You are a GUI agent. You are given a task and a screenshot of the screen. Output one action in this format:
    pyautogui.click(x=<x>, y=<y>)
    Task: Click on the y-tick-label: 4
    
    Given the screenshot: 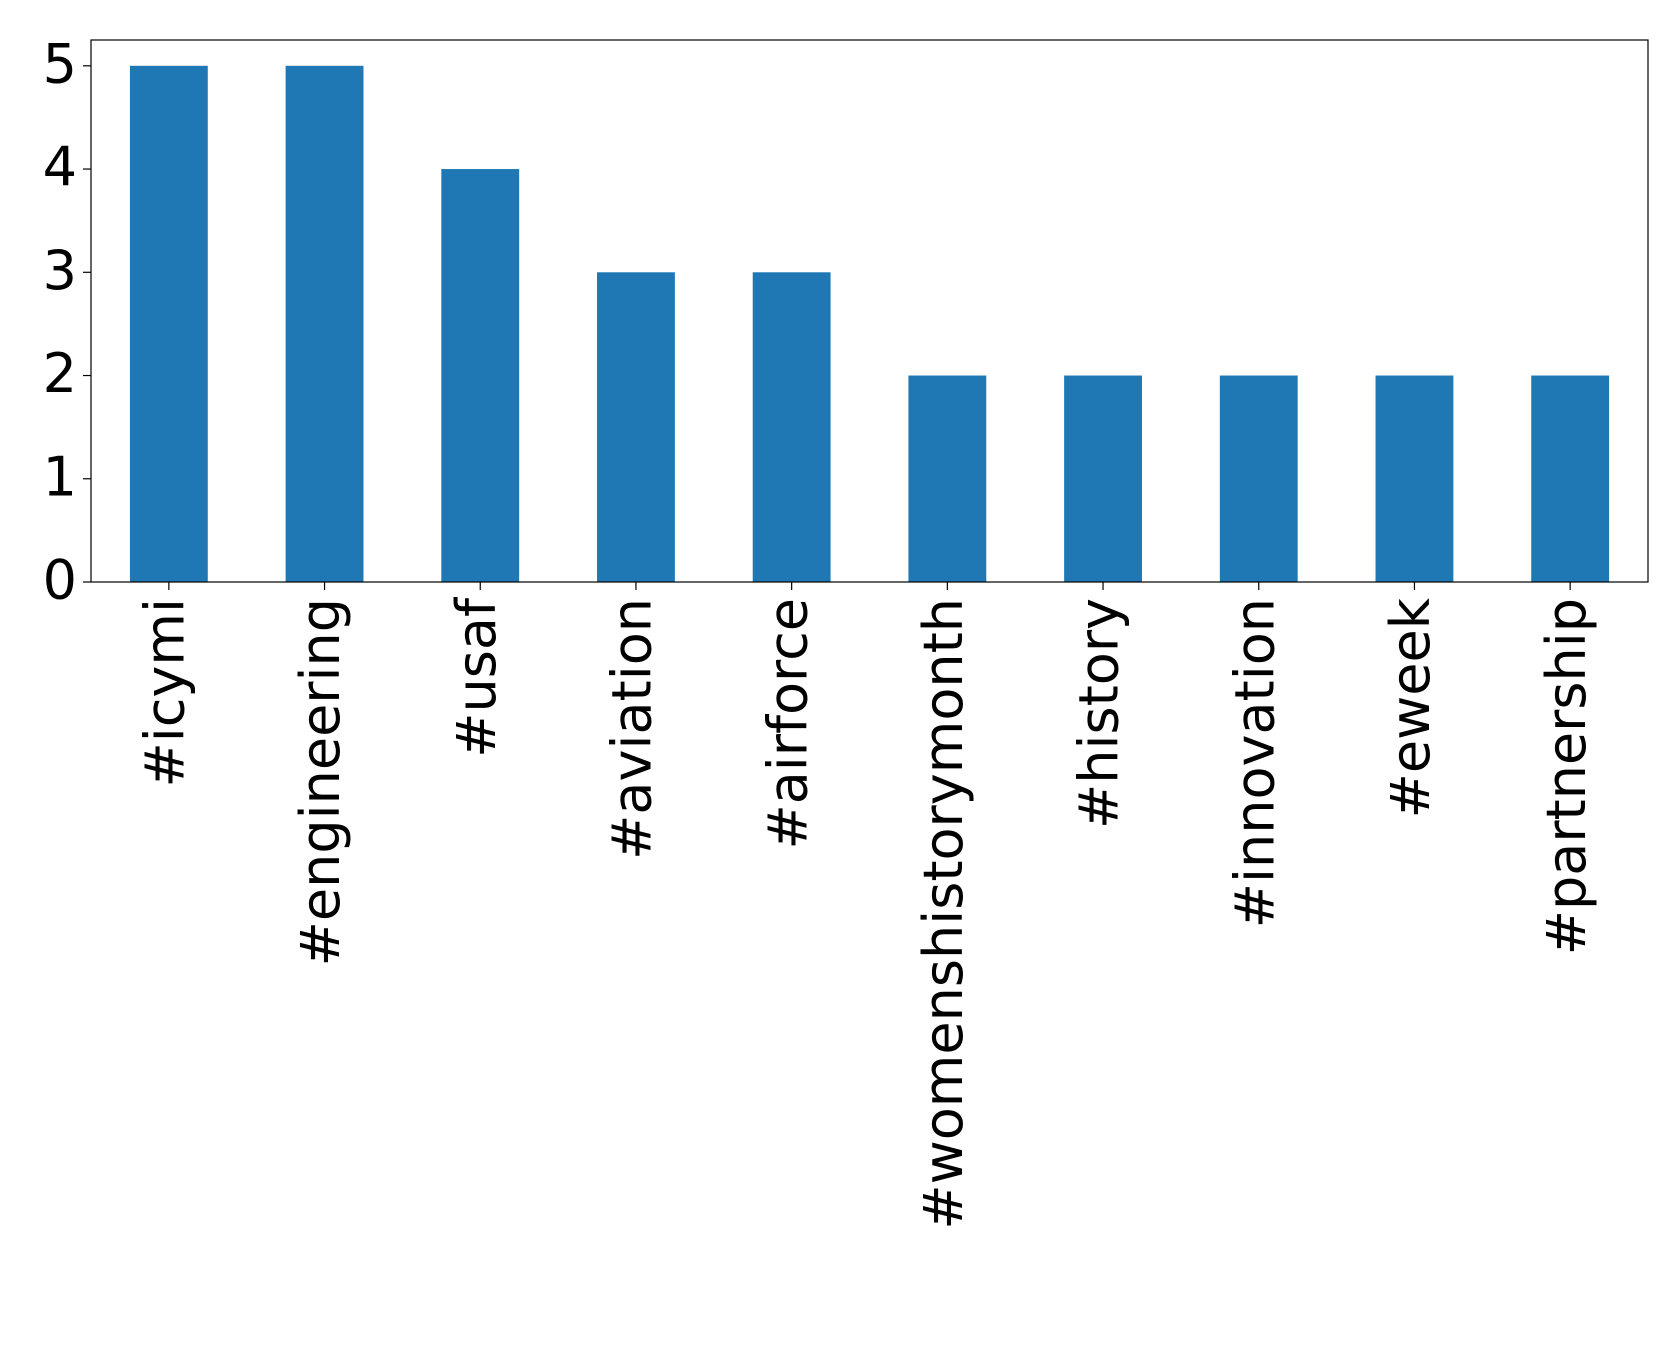 What is the action you would take?
    pyautogui.click(x=60, y=167)
    